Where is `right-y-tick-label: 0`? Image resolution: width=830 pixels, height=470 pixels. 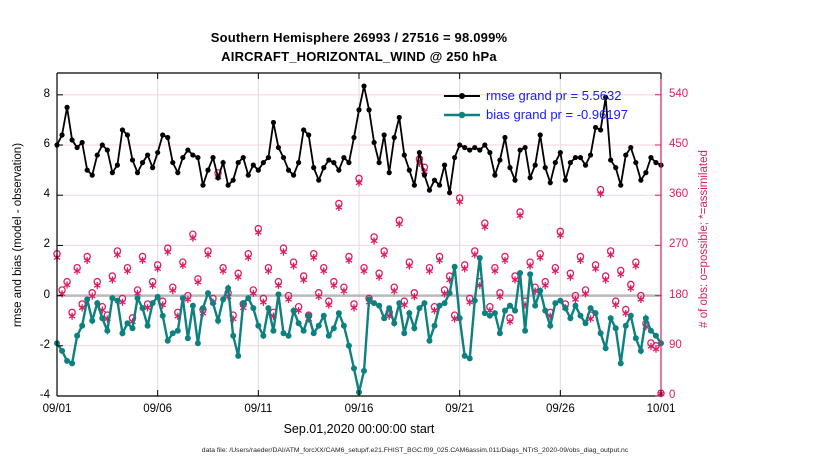 right-y-tick-label: 0 is located at coordinates (672, 395).